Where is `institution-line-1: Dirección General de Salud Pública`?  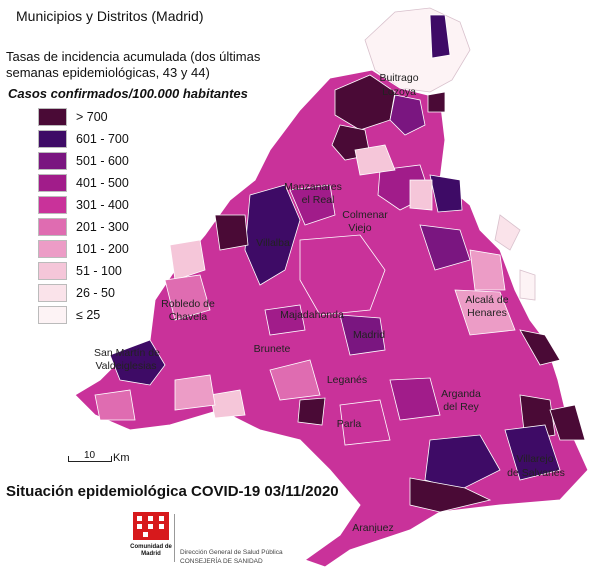 institution-line-1: Dirección General de Salud Pública is located at coordinates (231, 552).